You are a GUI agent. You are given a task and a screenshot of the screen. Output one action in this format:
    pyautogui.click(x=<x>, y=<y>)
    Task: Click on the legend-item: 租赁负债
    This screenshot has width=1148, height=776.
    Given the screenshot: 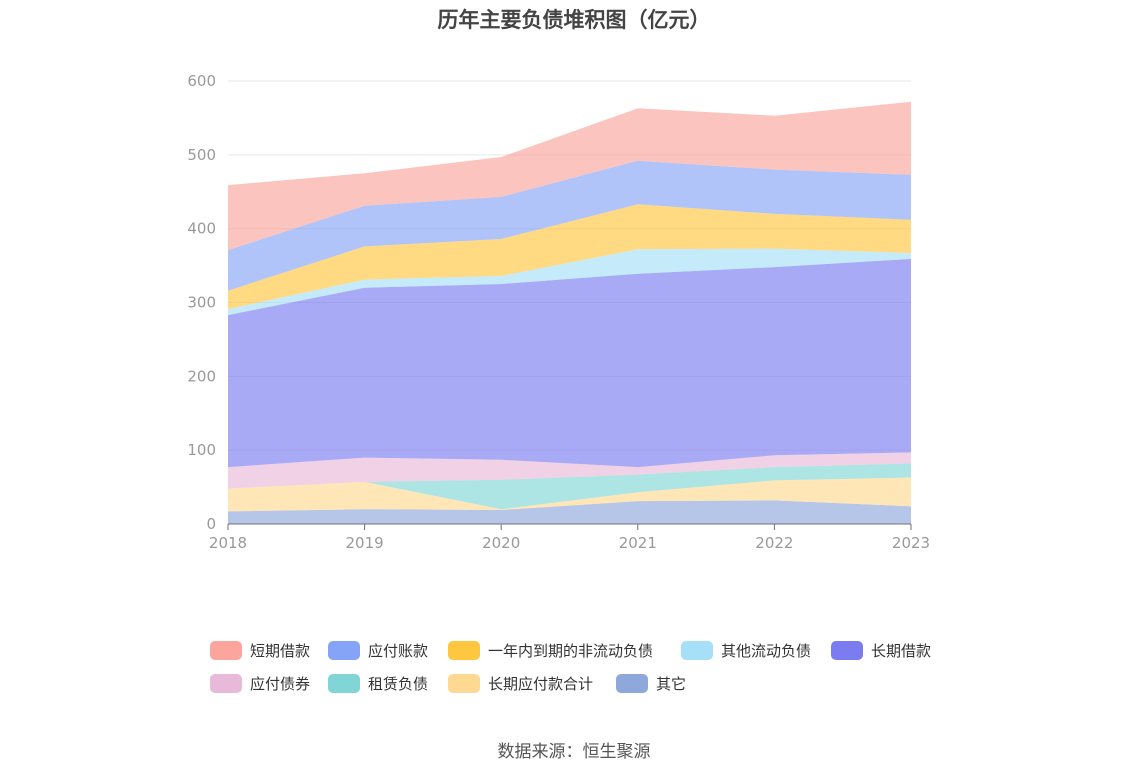 What is the action you would take?
    pyautogui.click(x=378, y=683)
    